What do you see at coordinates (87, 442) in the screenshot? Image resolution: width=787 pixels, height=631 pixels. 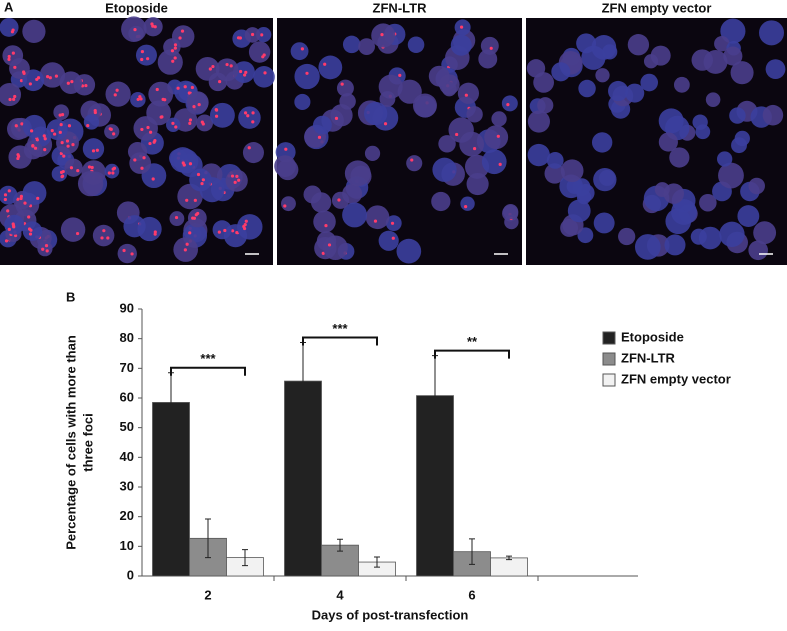 I see `y-axis-label: three foci` at bounding box center [87, 442].